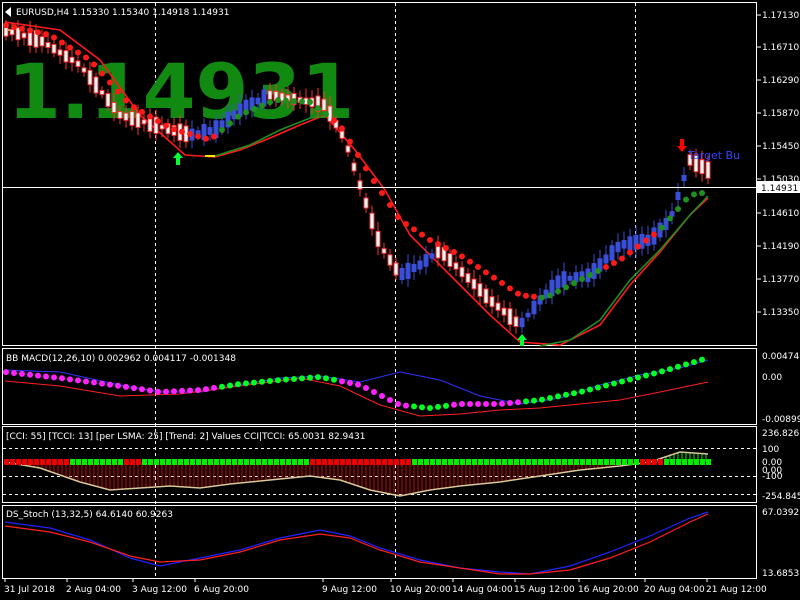 The width and height of the screenshot is (800, 600). What do you see at coordinates (772, 471) in the screenshot?
I see `cci-tick-label: 0.00` at bounding box center [772, 471].